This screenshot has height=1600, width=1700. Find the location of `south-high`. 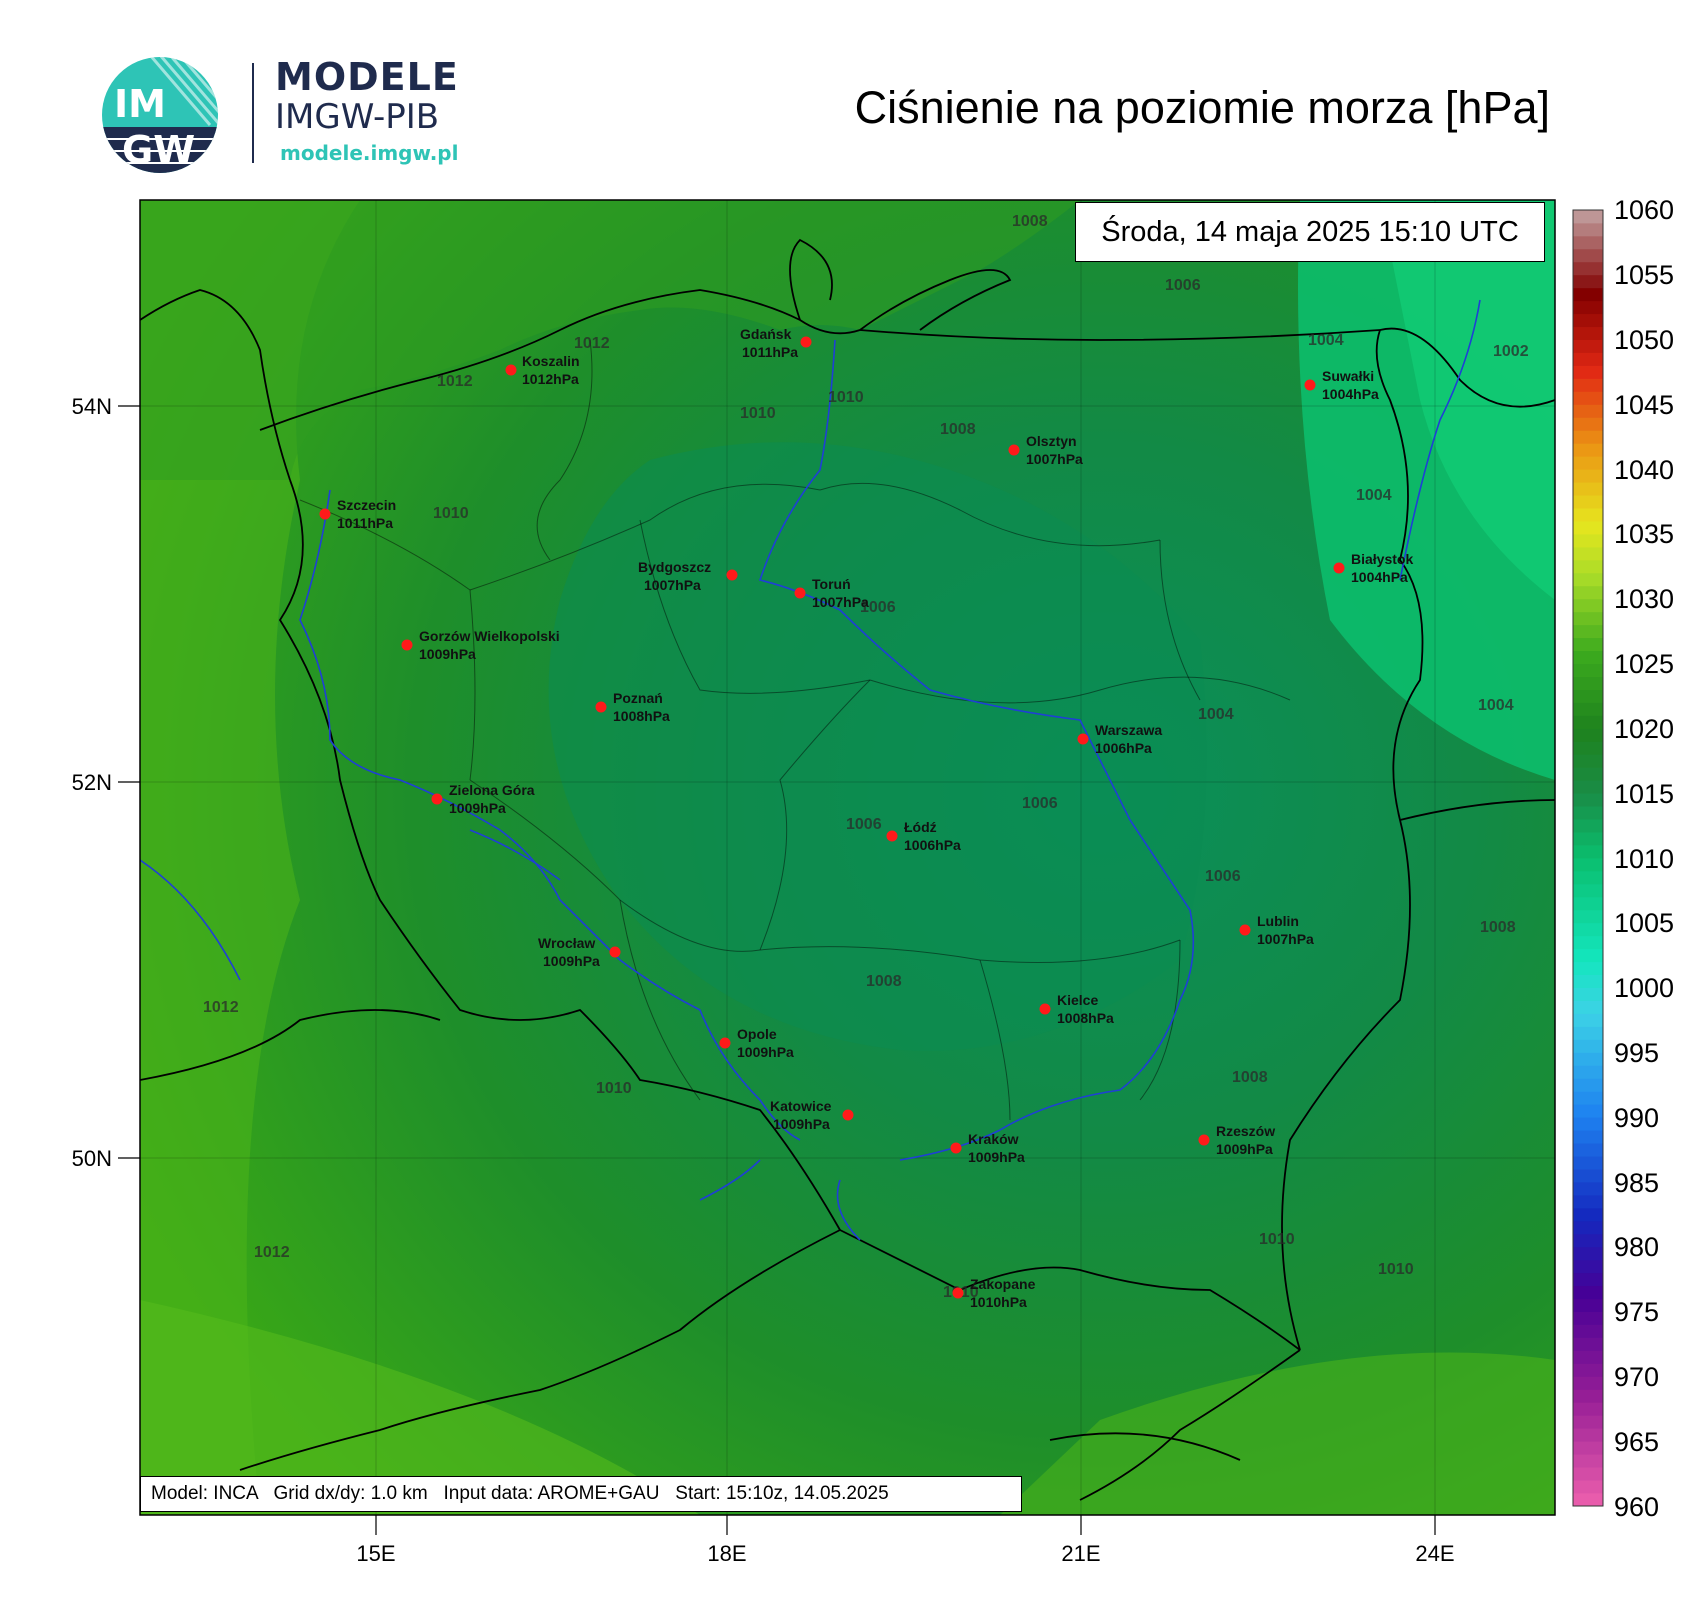

south-high is located at coordinates (420, 1407).